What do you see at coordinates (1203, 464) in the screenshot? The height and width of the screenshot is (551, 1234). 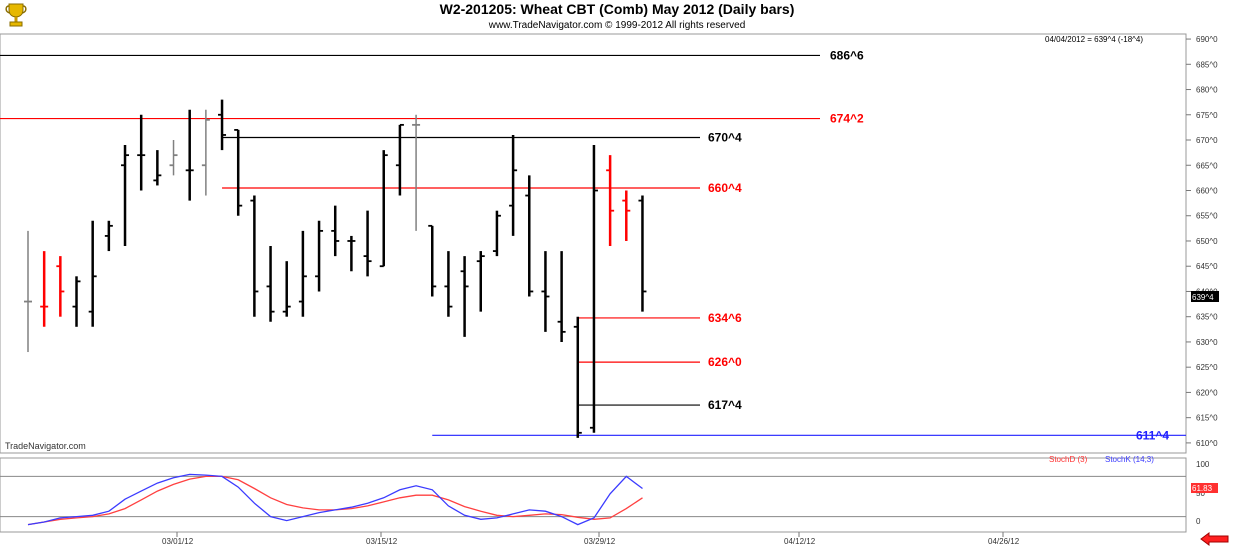 I see `stoch-tick-label: 100` at bounding box center [1203, 464].